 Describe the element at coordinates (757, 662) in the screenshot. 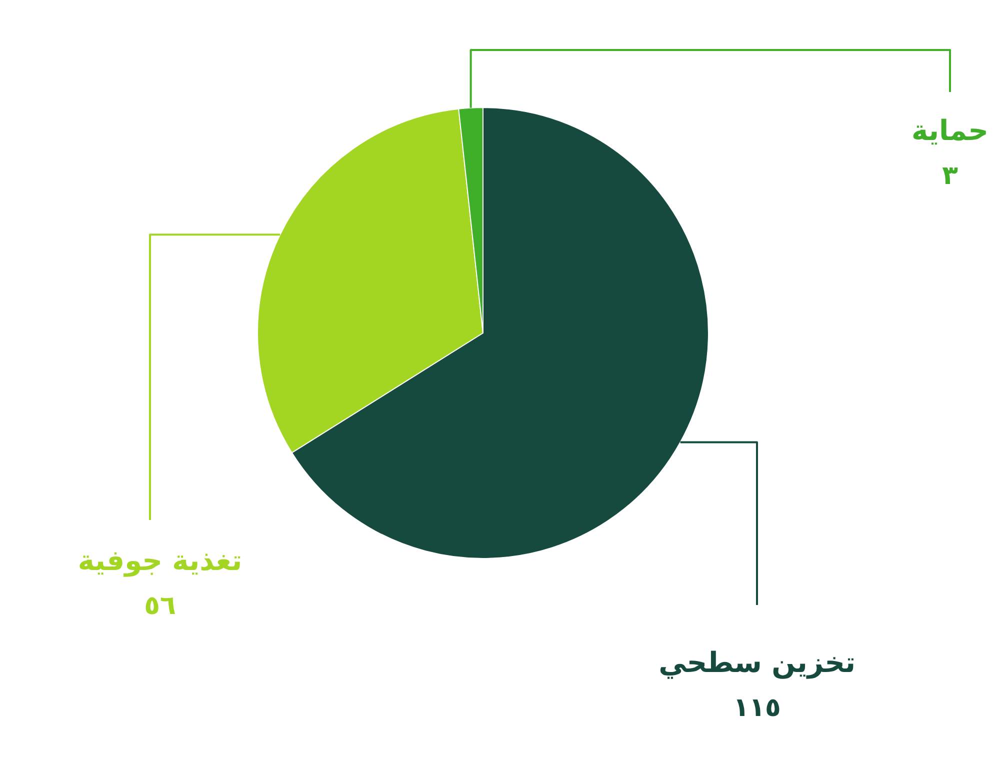

I see `slice-label: تخزين سطحي` at that location.